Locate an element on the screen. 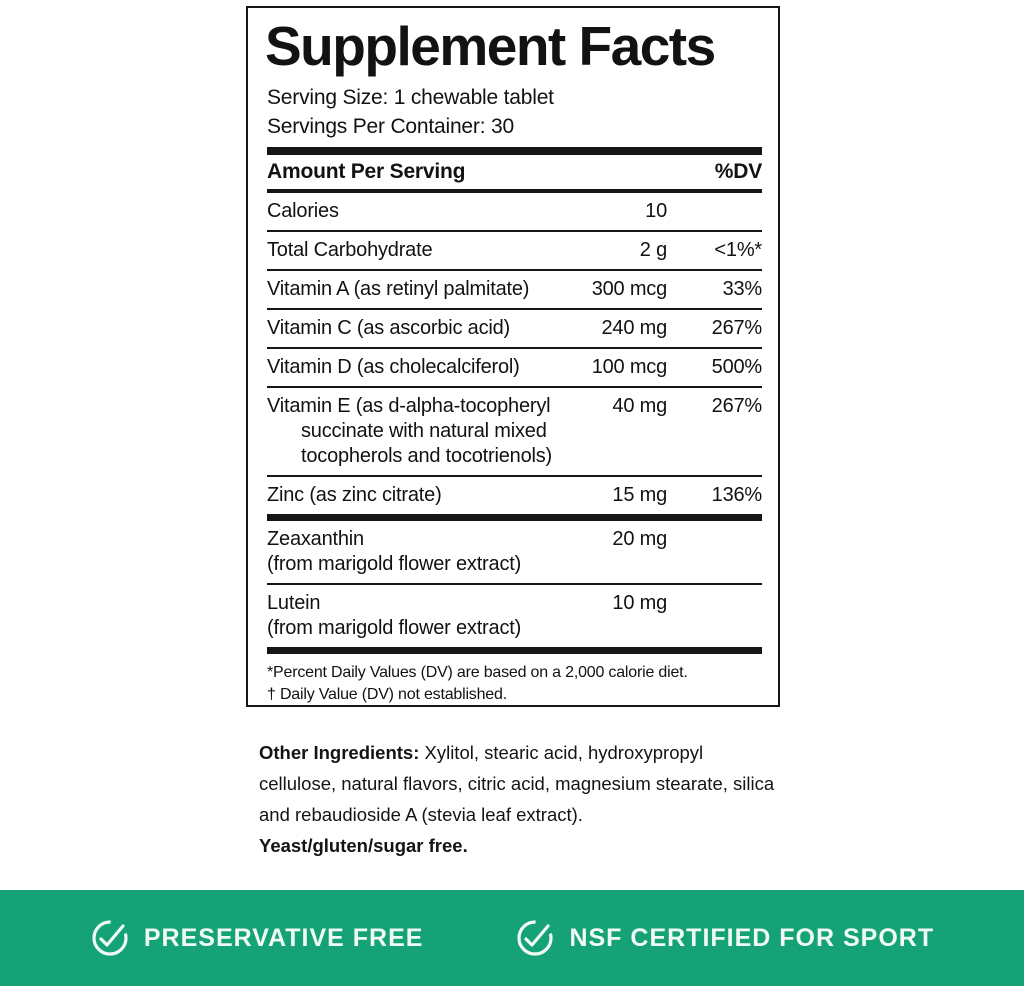 The width and height of the screenshot is (1024, 986). table-header-row: Amount Per Serving %DV is located at coordinates (514, 174).